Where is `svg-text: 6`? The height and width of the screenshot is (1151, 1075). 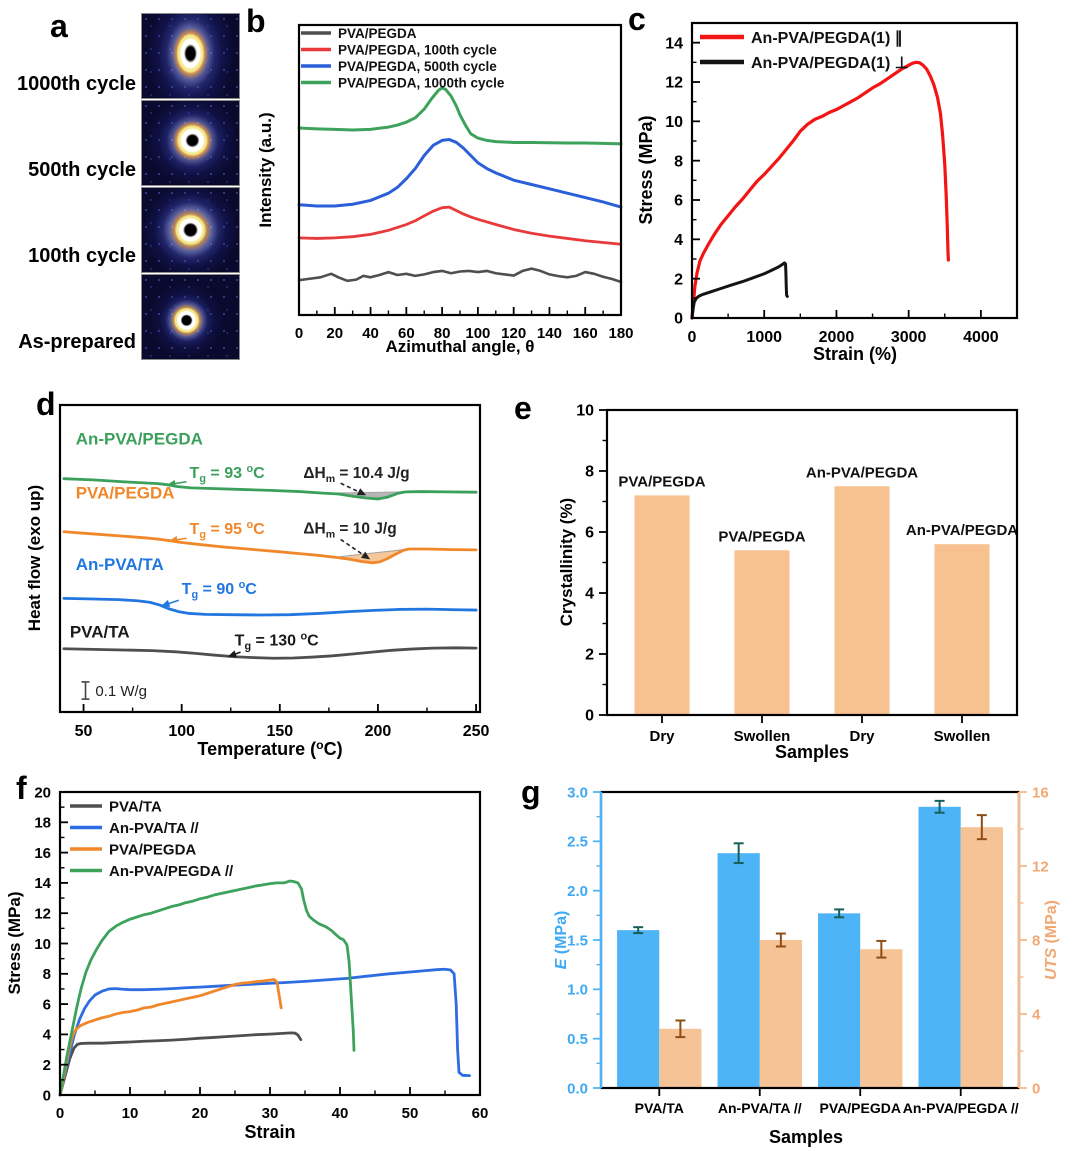
svg-text: 6 is located at coordinates (678, 201).